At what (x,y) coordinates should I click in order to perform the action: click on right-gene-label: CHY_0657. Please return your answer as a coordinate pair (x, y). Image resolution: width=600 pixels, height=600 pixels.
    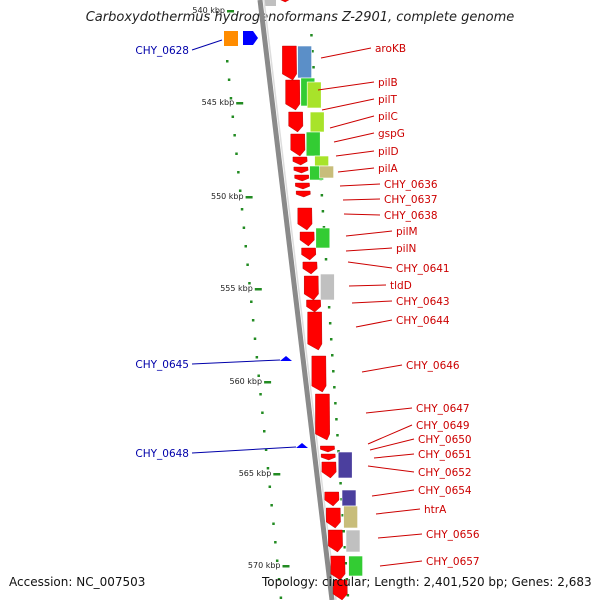
    Looking at the image, I should click on (453, 562).